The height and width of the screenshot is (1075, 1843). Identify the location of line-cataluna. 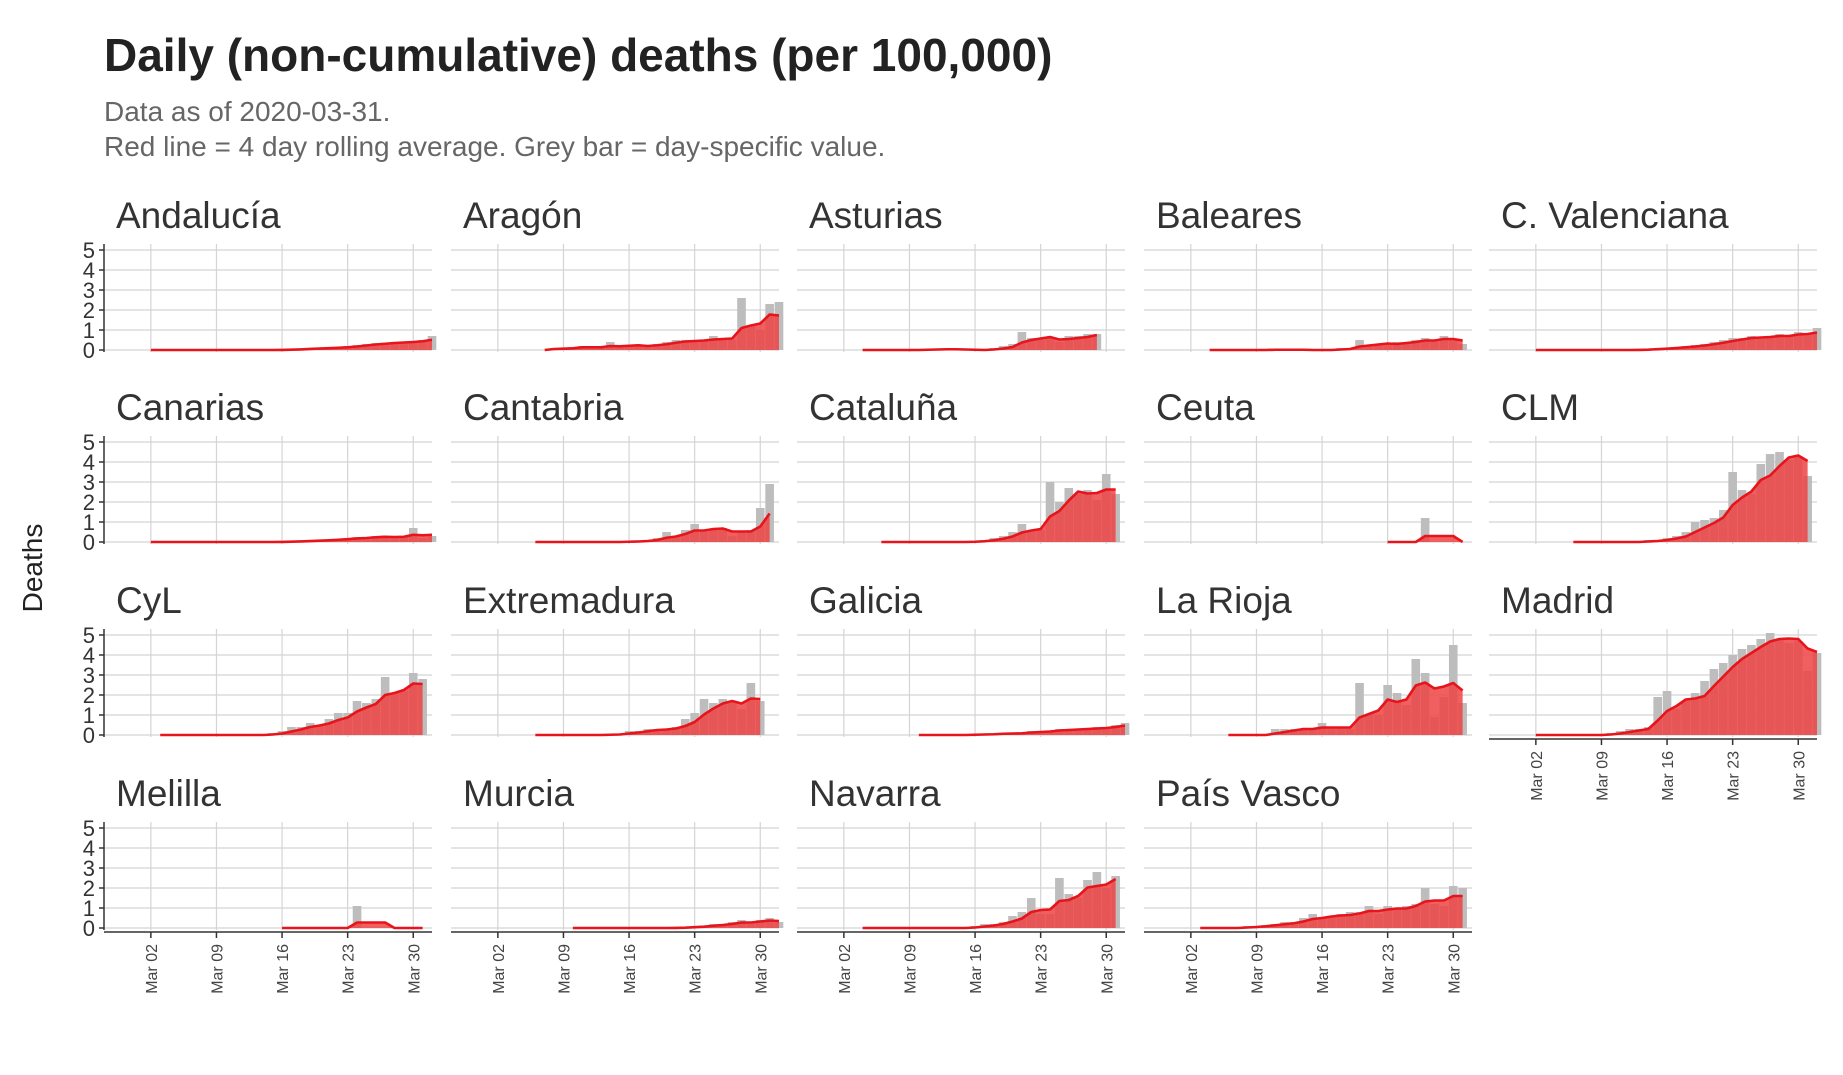
(998, 516).